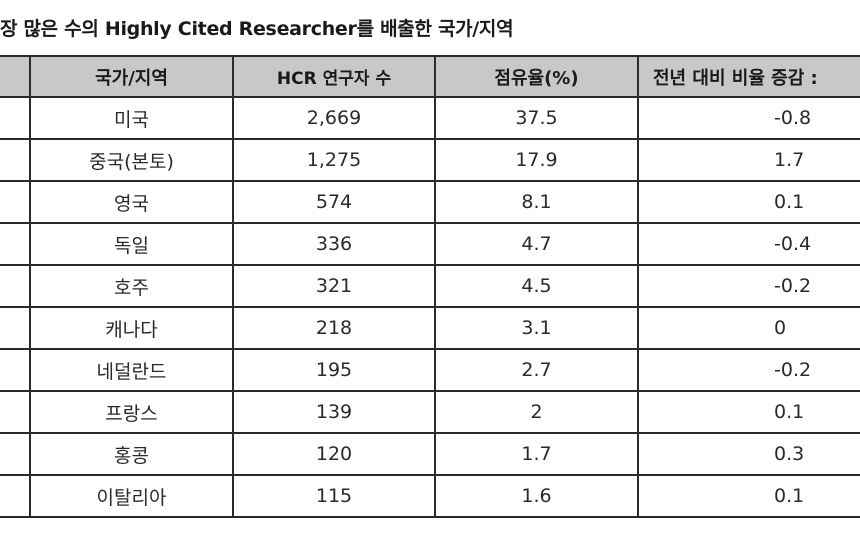  I want to click on table-row: 영국 574 8.1 0.1, so click(430, 202).